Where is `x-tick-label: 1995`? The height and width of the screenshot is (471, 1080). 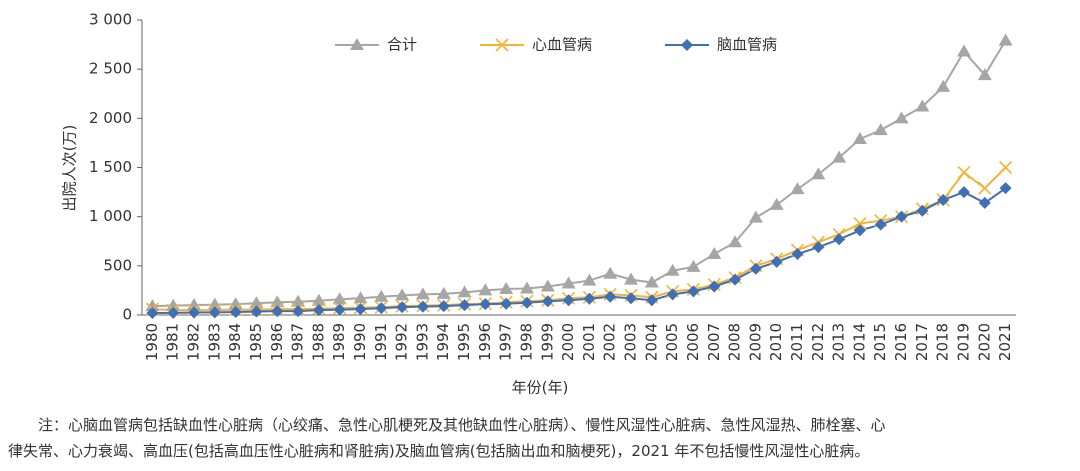
x-tick-label: 1995 is located at coordinates (464, 342).